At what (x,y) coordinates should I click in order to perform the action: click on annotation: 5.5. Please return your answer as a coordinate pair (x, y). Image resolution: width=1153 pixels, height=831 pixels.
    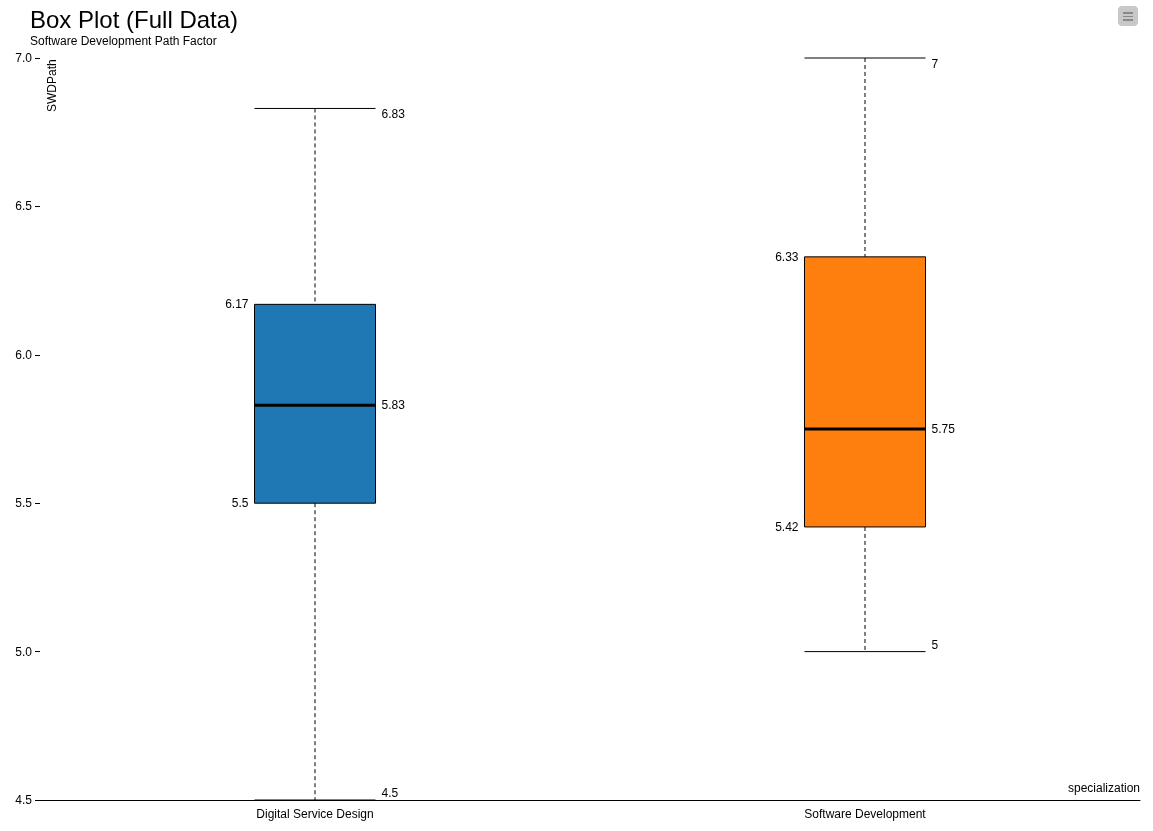
    Looking at the image, I should click on (240, 503).